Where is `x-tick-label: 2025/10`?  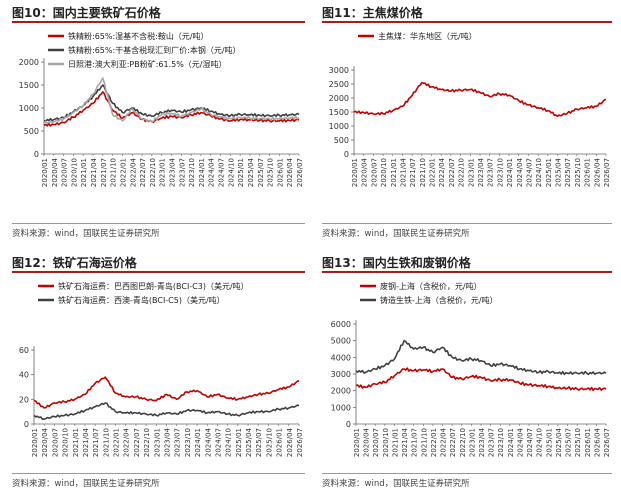
x-tick-label: 2025/10 is located at coordinates (271, 172).